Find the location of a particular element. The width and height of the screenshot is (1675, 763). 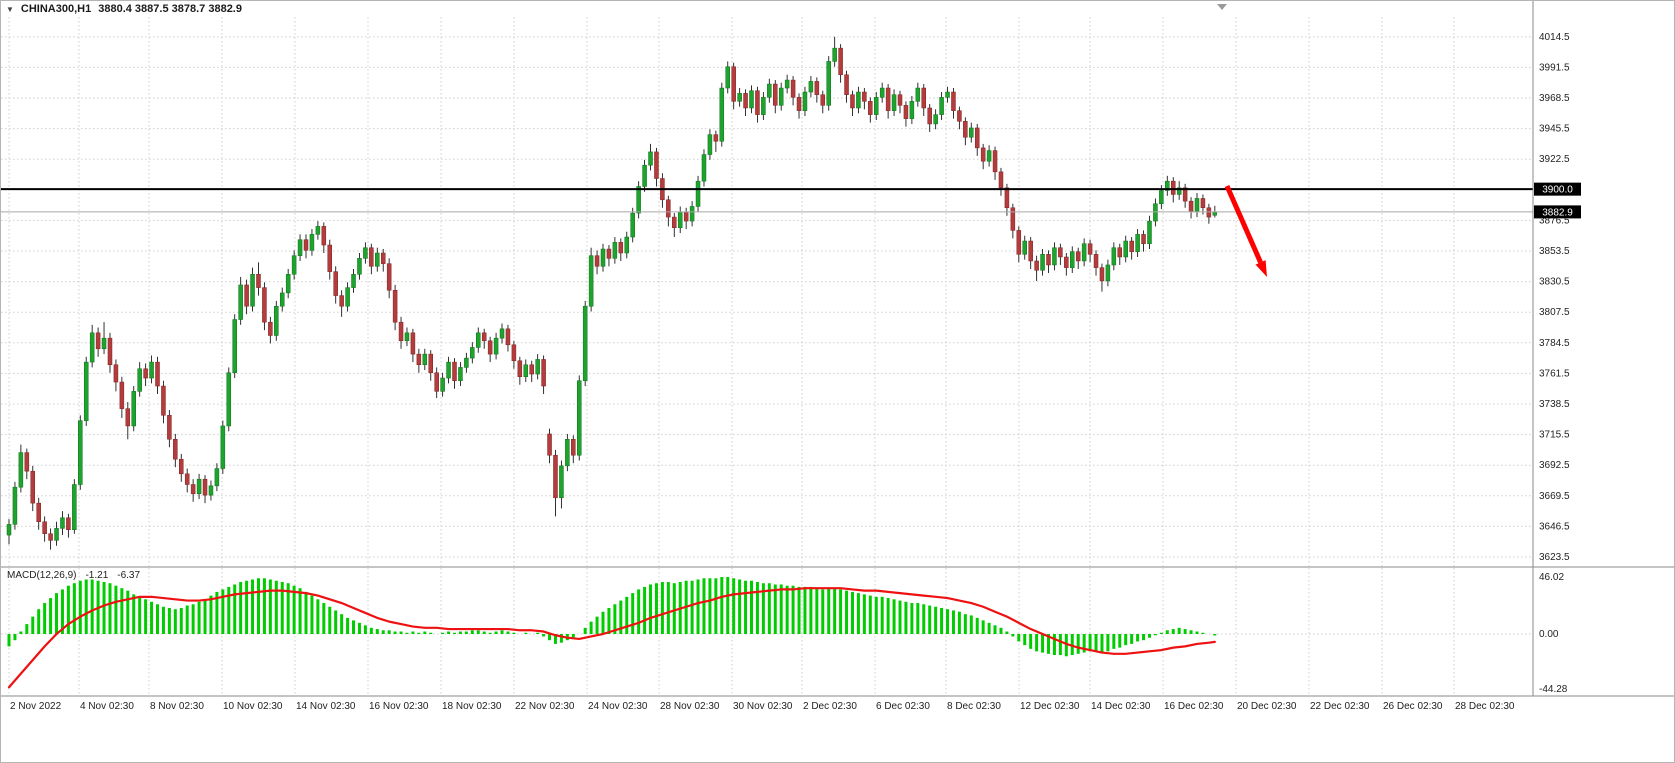

time-axis is located at coordinates (838, 710).